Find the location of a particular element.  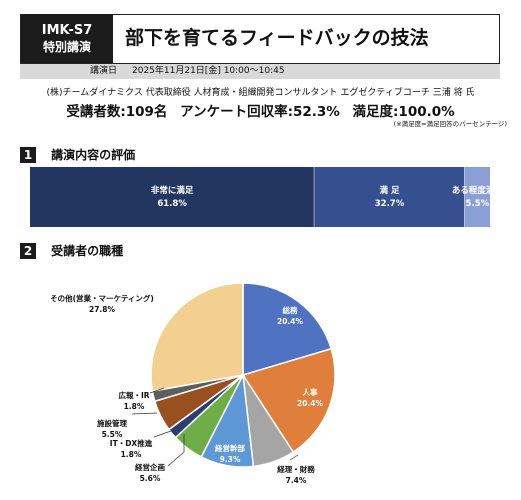

section-number: 1 is located at coordinates (28, 155).